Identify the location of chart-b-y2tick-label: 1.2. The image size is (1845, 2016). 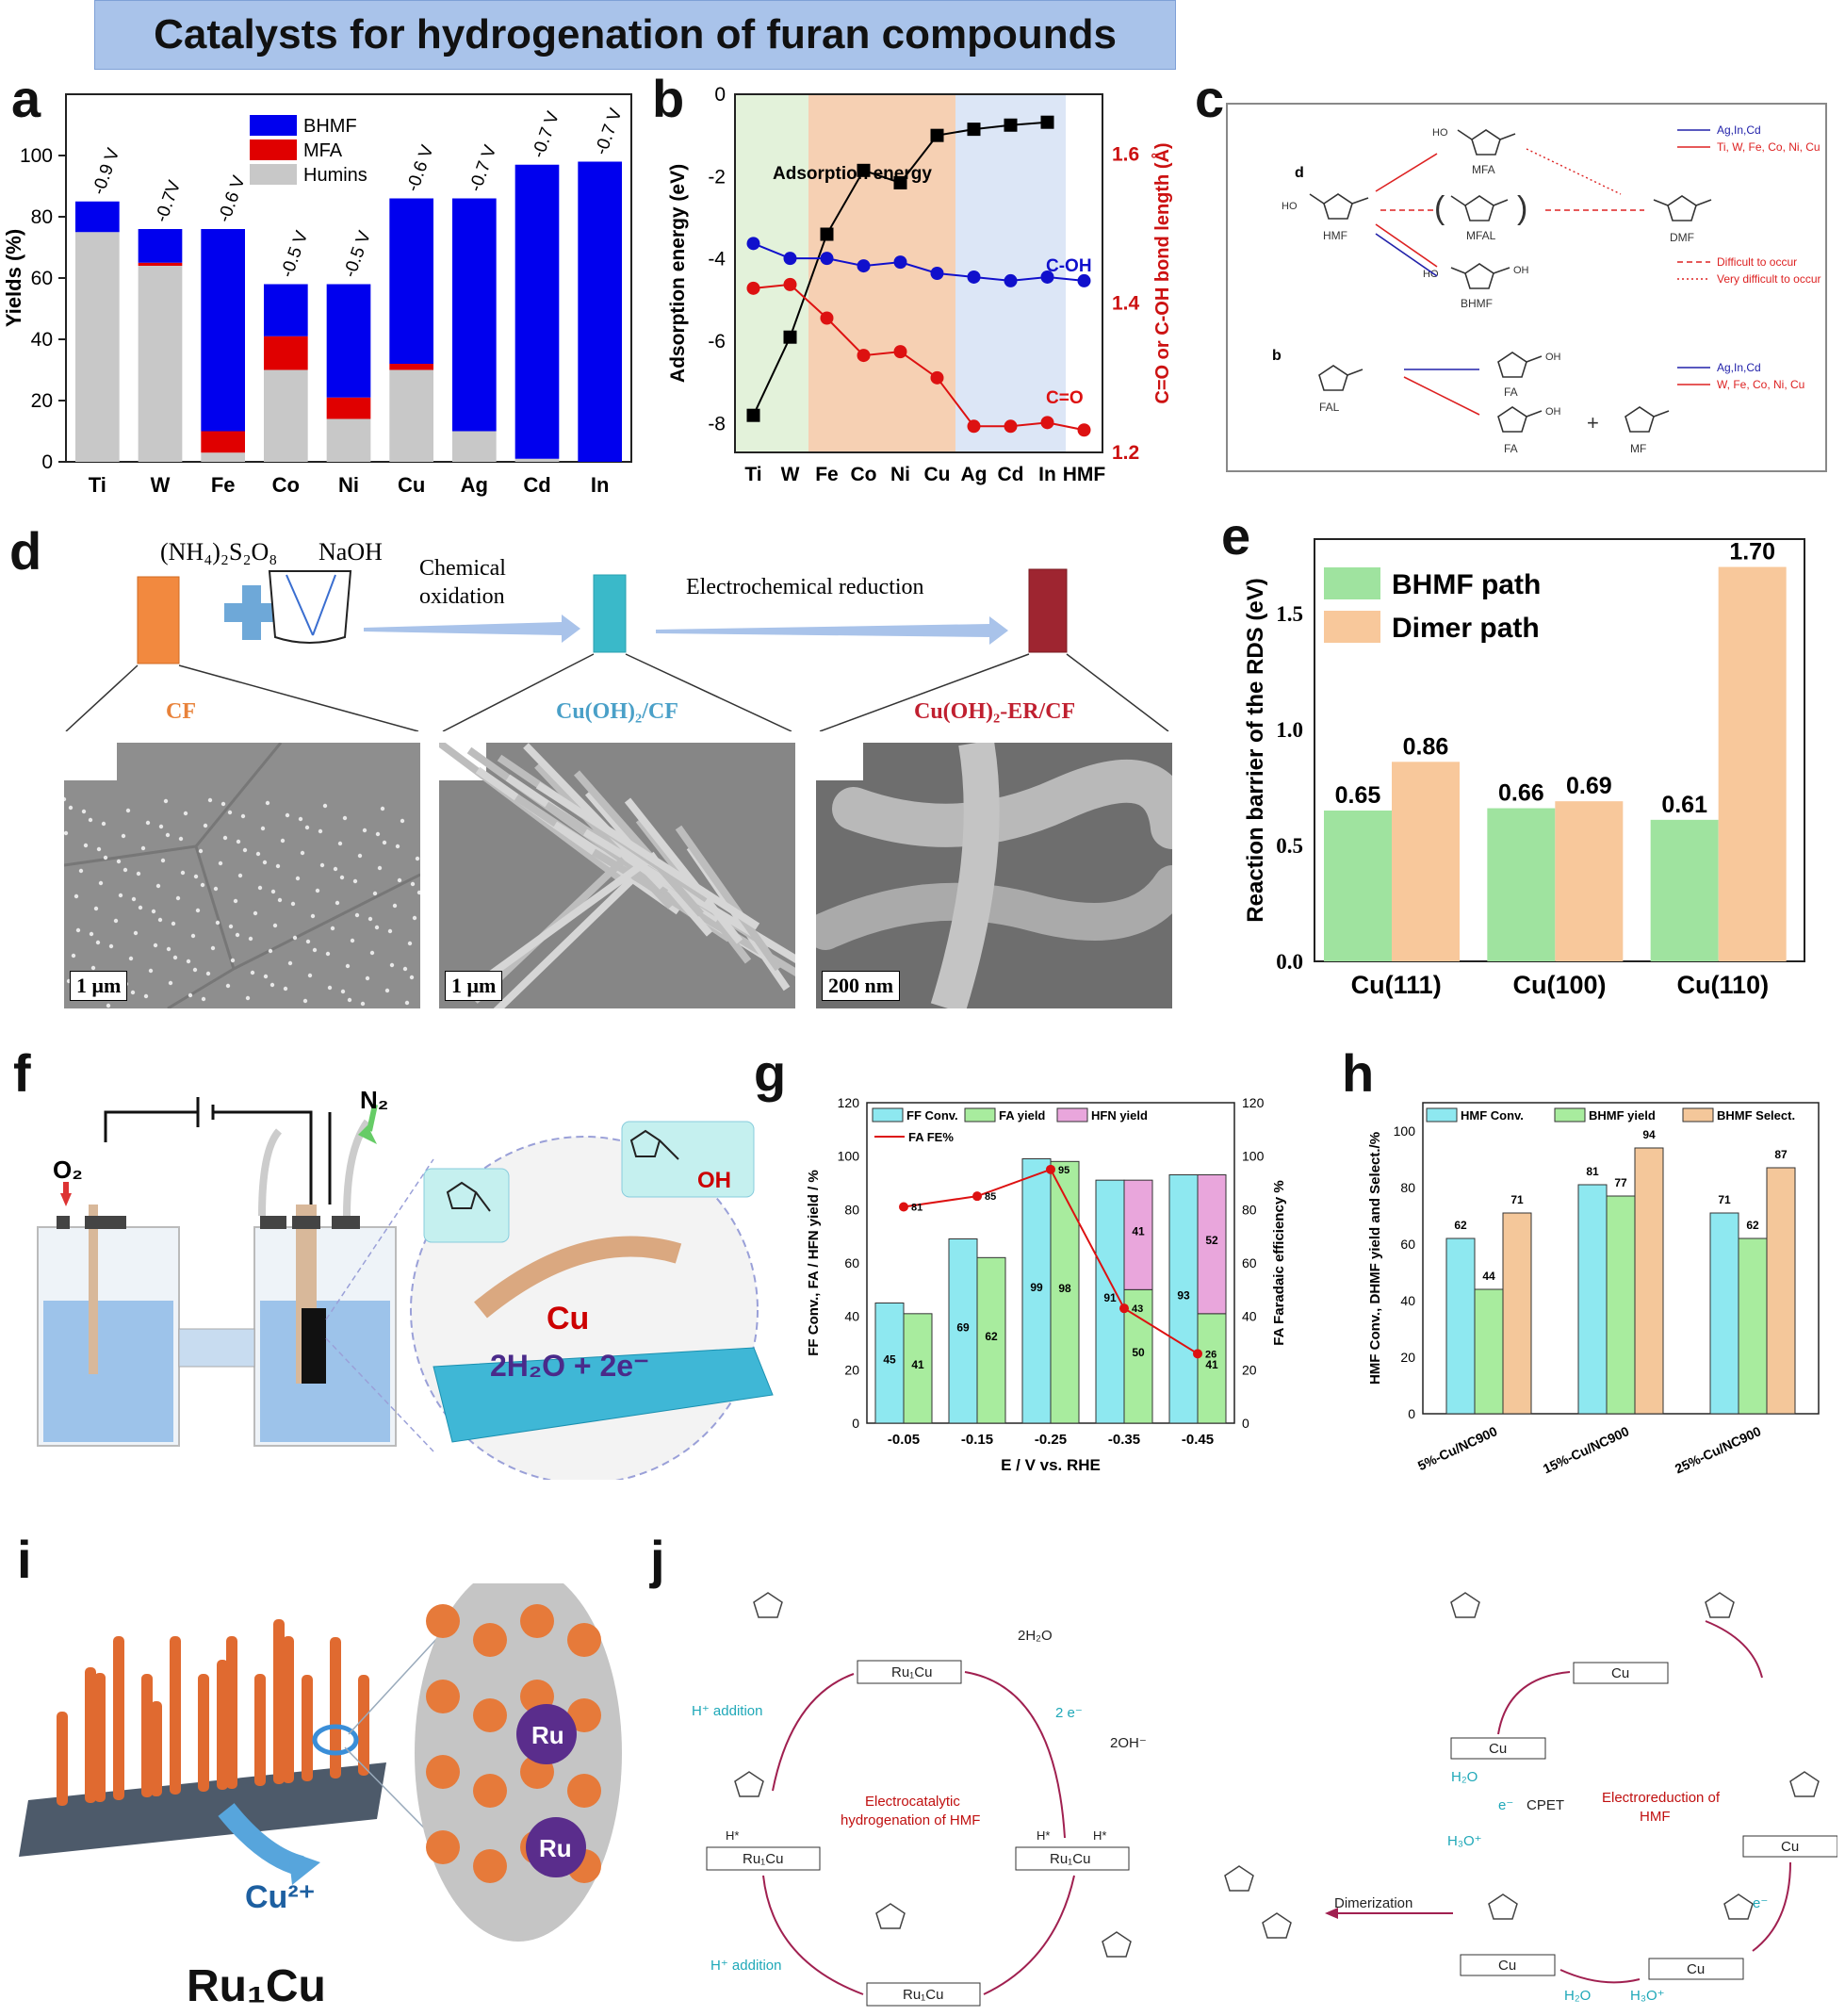
(1125, 453).